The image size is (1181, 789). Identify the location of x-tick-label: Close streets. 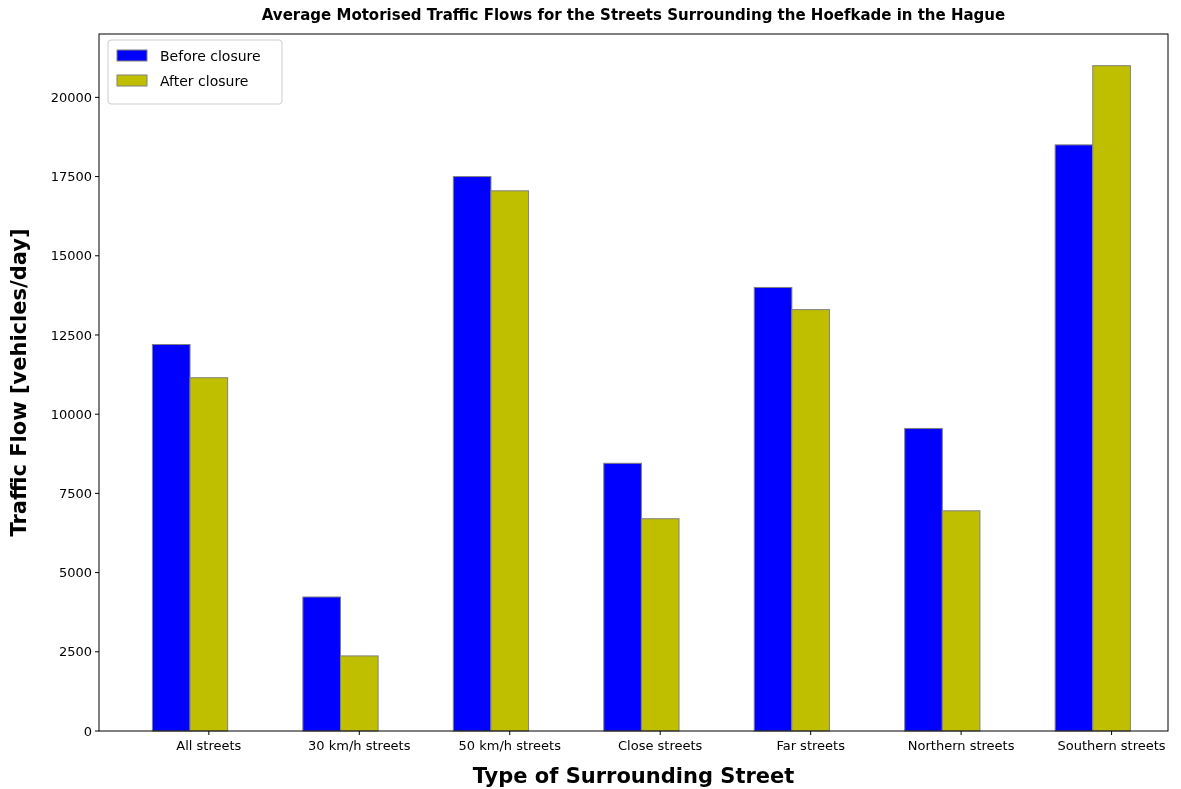
(660, 745).